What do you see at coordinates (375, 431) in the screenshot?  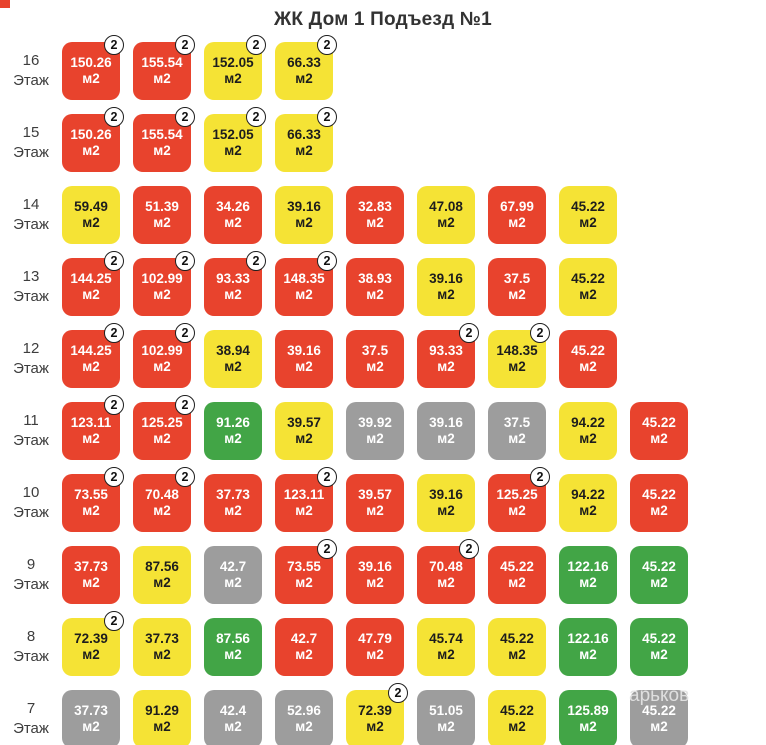 I see `unit-tile: 39.92 м2` at bounding box center [375, 431].